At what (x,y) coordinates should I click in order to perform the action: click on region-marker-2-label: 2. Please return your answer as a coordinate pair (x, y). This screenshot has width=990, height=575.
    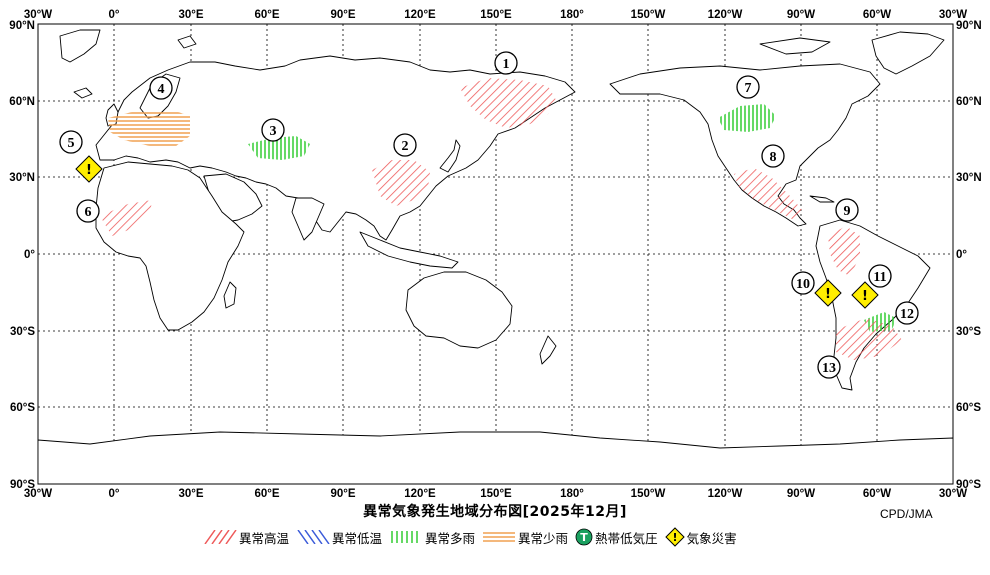
    Looking at the image, I should click on (405, 146).